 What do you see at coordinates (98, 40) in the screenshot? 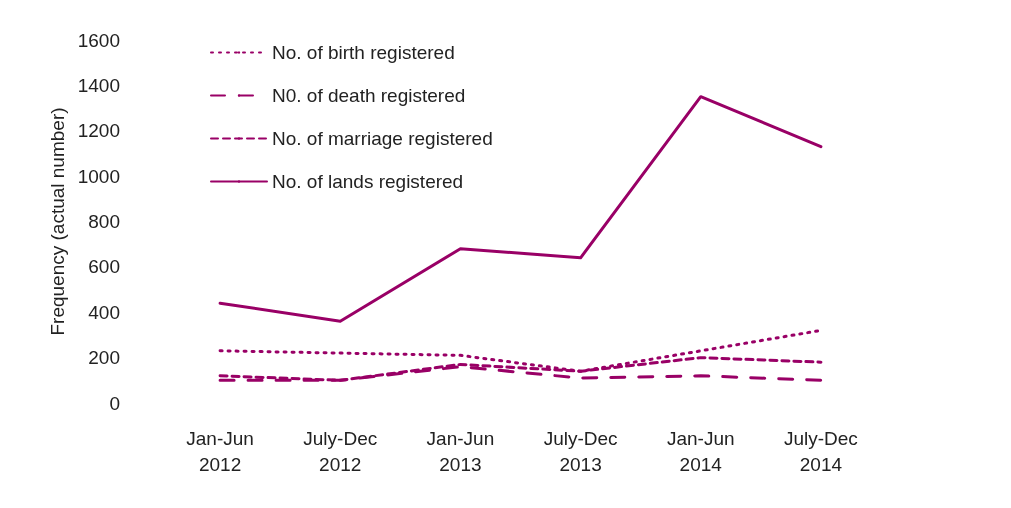
I see `y-tick-label: 1600` at bounding box center [98, 40].